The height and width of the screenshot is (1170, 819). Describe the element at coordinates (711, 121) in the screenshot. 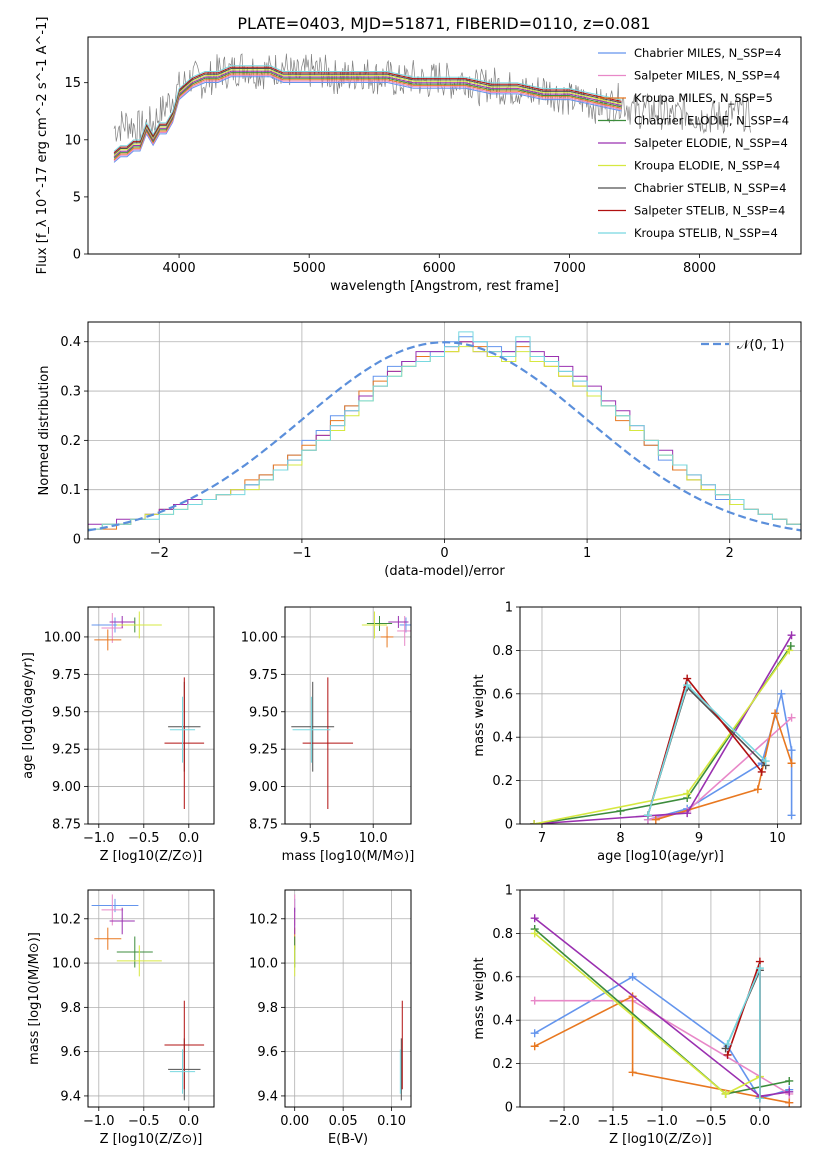

I see `legend-label: Chabrier ELODIE, N_SSP=4` at that location.